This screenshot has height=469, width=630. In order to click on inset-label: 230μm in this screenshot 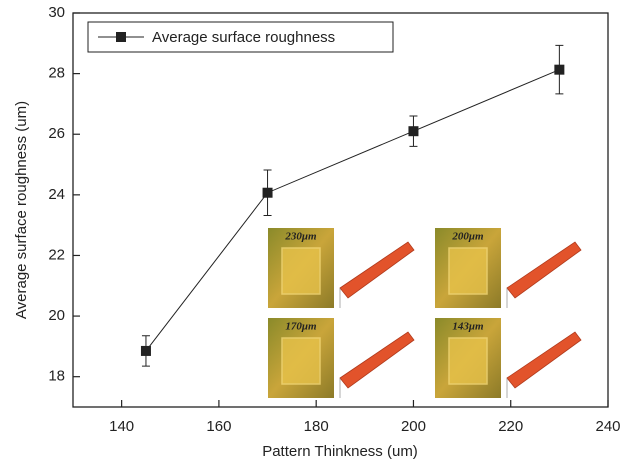, I will do `click(300, 237)`.